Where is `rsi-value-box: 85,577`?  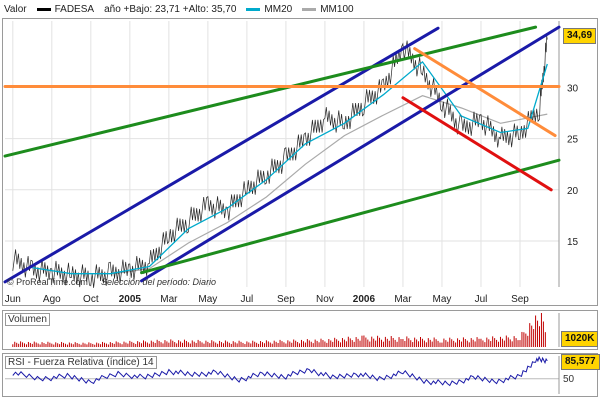
rsi-value-box: 85,577 is located at coordinates (580, 362).